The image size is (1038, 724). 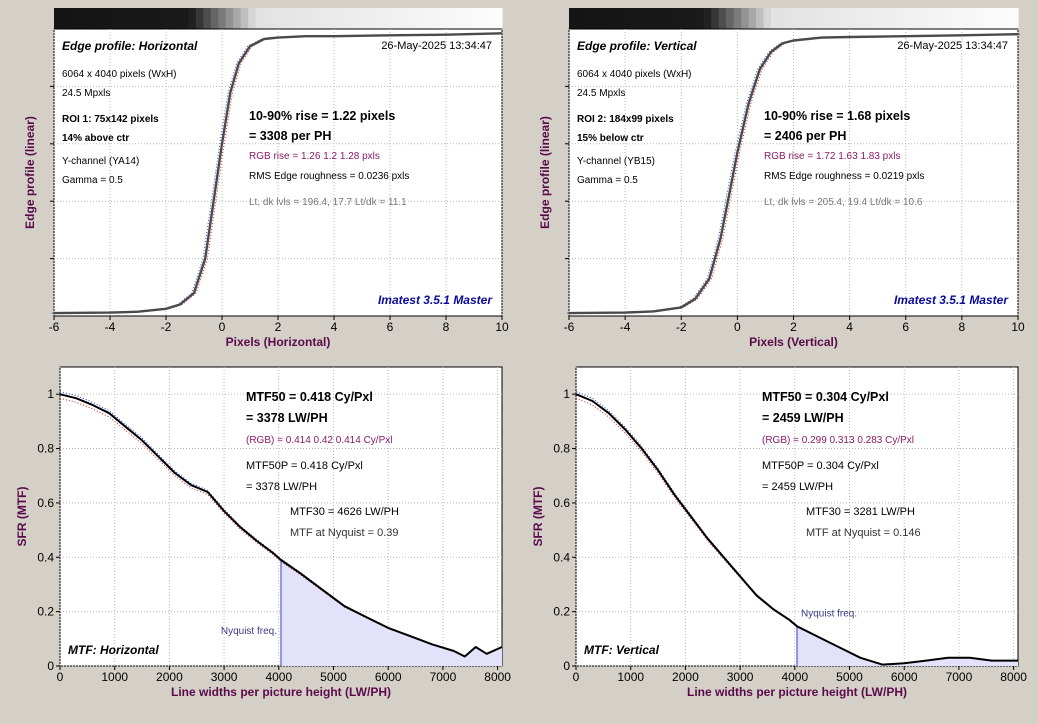 What do you see at coordinates (601, 93) in the screenshot?
I see `megapixels: 24.5 Mpxls` at bounding box center [601, 93].